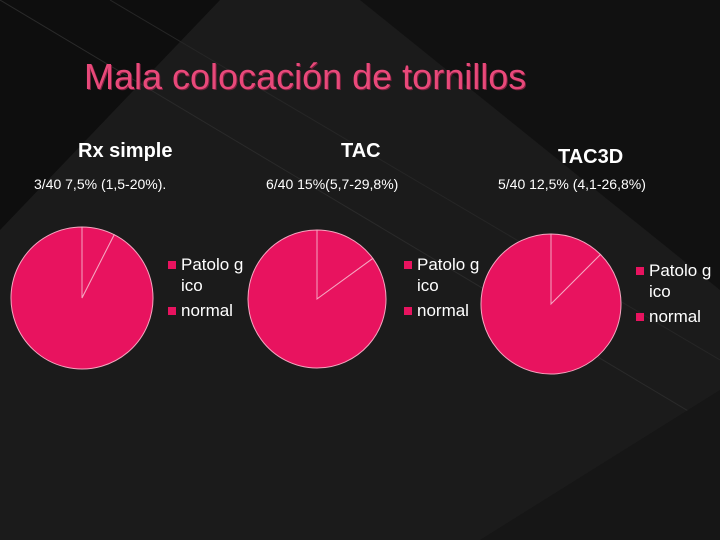 The width and height of the screenshot is (720, 540). What do you see at coordinates (332, 184) in the screenshot?
I see `stat-tac: 6/40 15%(5,7-29,8%)` at bounding box center [332, 184].